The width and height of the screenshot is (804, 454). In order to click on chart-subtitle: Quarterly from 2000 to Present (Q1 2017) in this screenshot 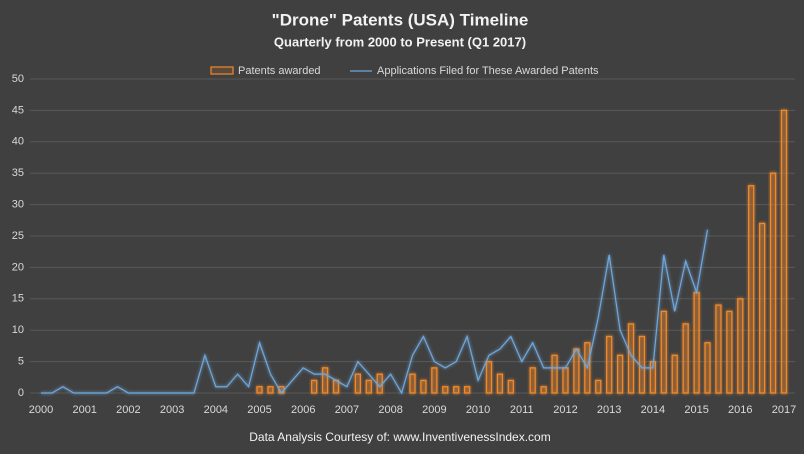, I will do `click(400, 41)`.